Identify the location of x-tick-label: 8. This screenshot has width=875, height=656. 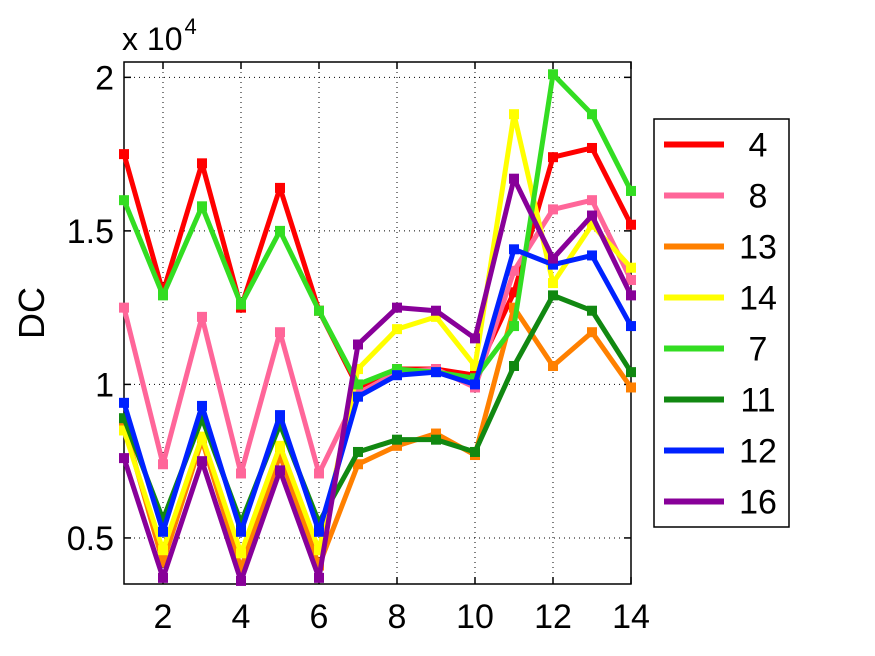
(397, 617).